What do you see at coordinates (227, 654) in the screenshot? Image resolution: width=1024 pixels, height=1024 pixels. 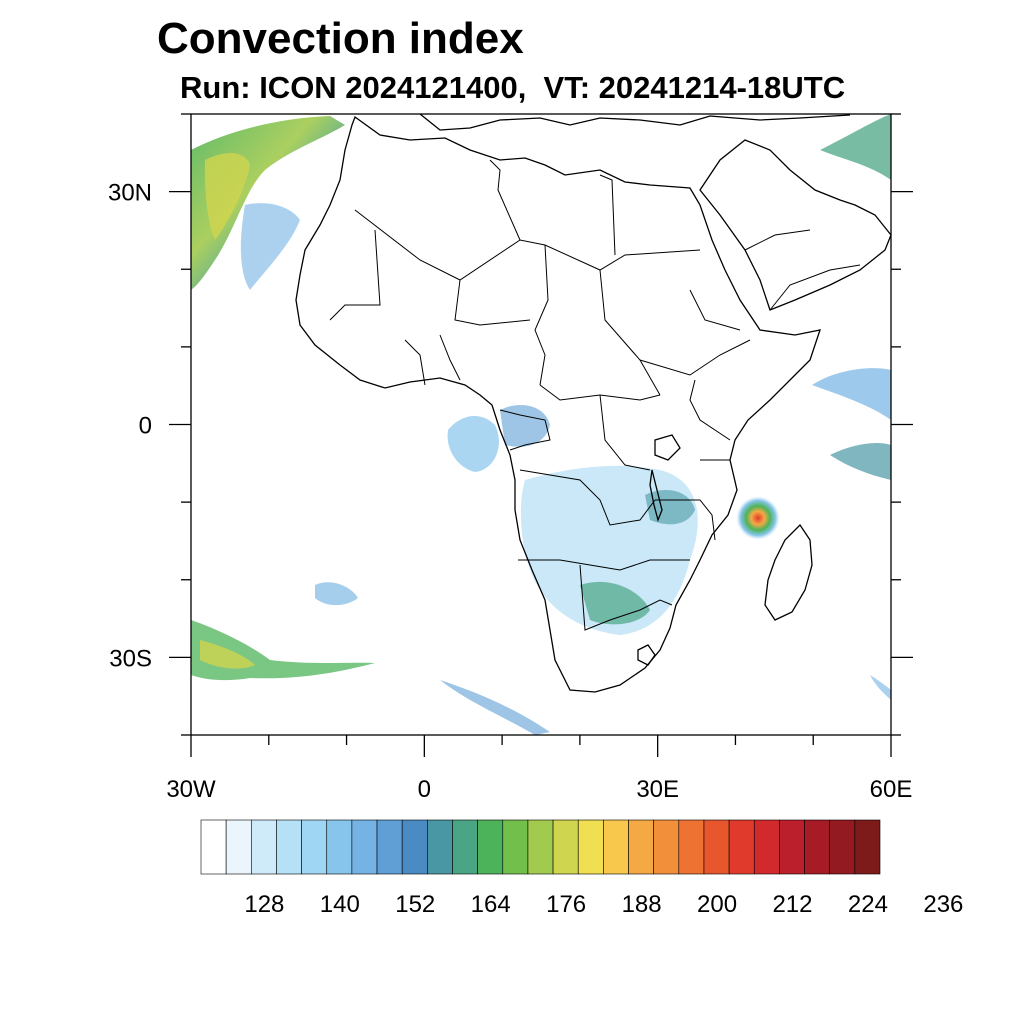 I see `convection-field-south-atlantic-core` at bounding box center [227, 654].